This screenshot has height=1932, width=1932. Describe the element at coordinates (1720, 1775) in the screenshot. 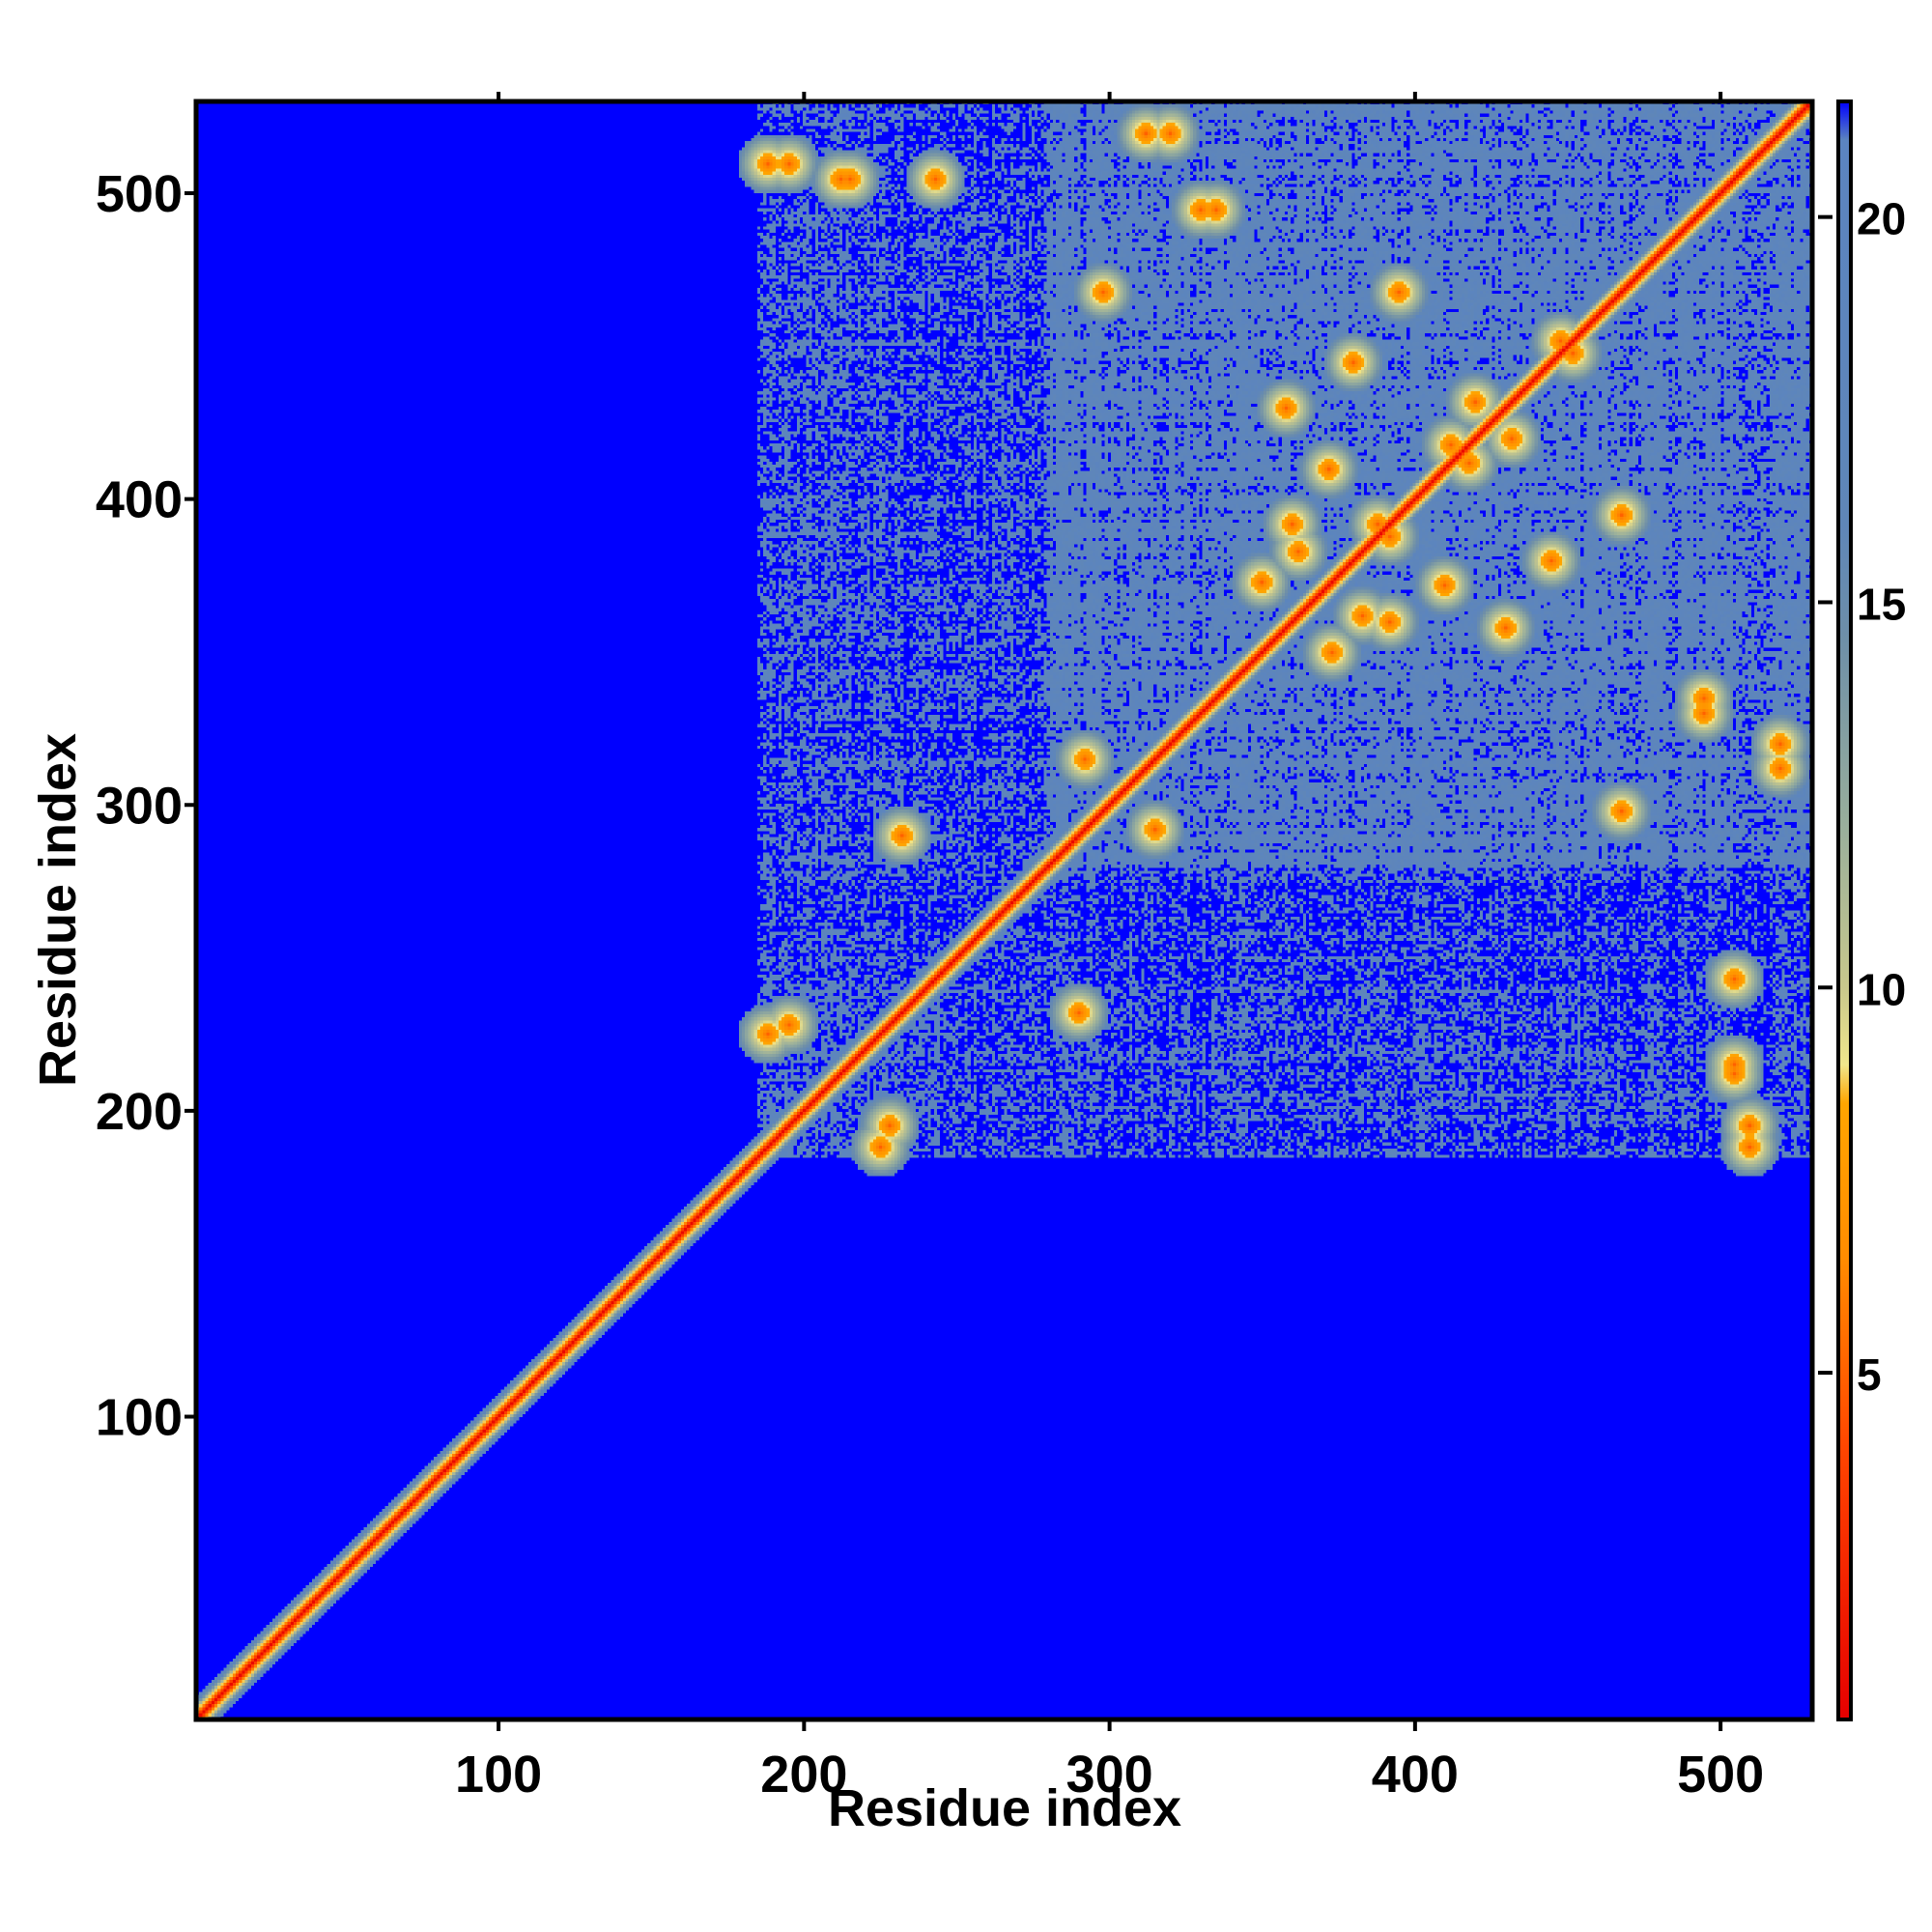

I see `x-tick-label: 500` at that location.